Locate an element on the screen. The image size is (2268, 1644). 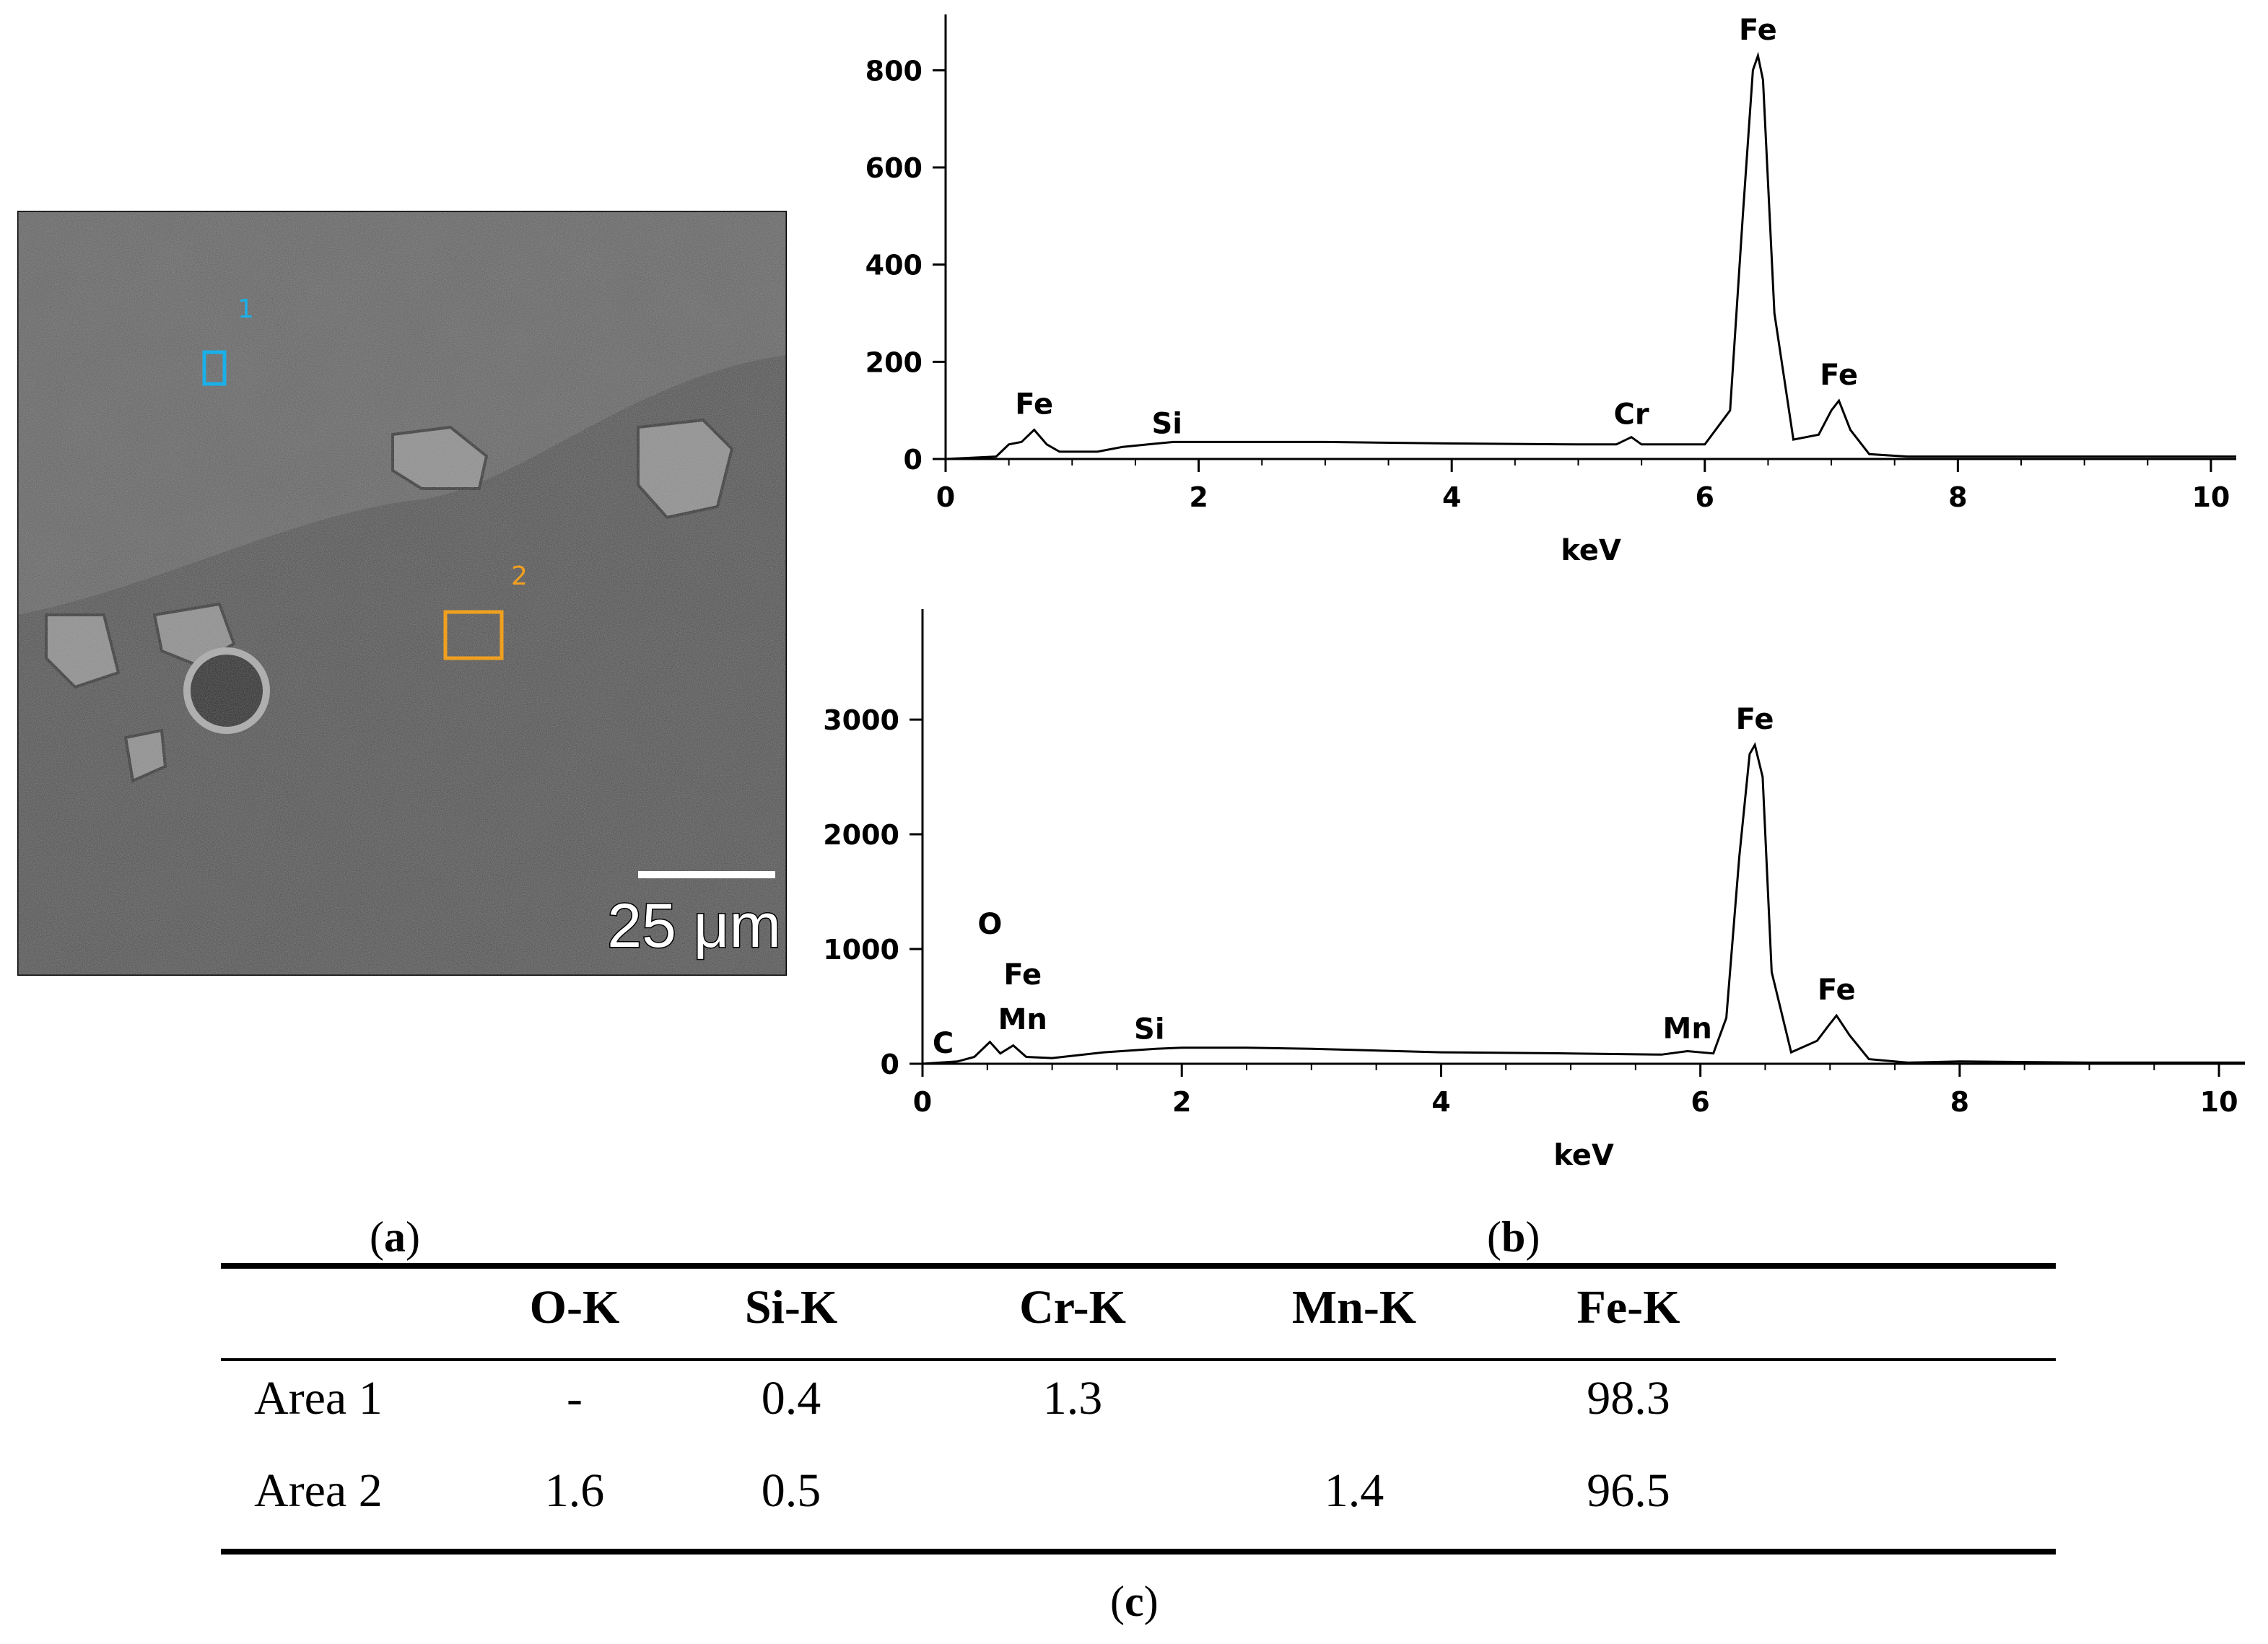
table-row-label: Area 1 is located at coordinates (318, 1398).